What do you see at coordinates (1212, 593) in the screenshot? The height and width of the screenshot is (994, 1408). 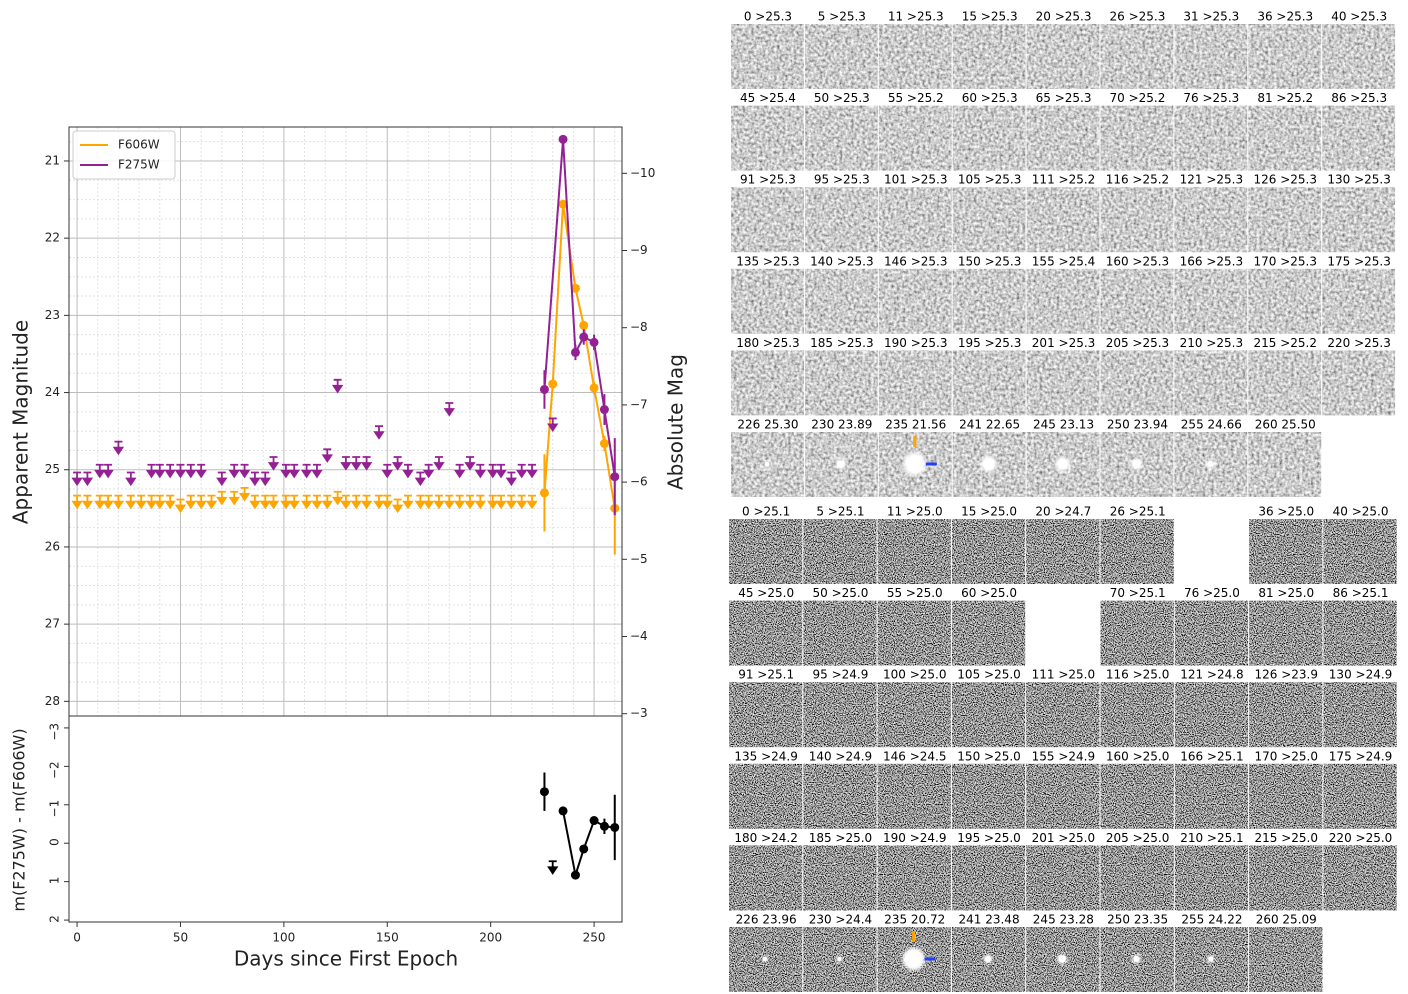 I see `stamp-label: 76 >25.0` at bounding box center [1212, 593].